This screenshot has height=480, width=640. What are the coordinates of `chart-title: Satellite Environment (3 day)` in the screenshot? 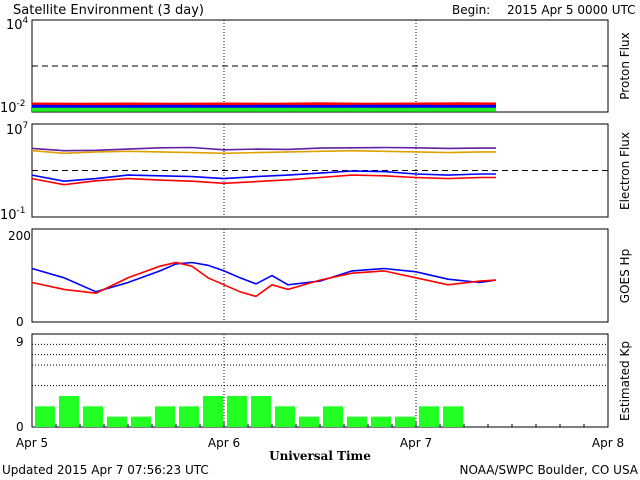 It's located at (108, 10).